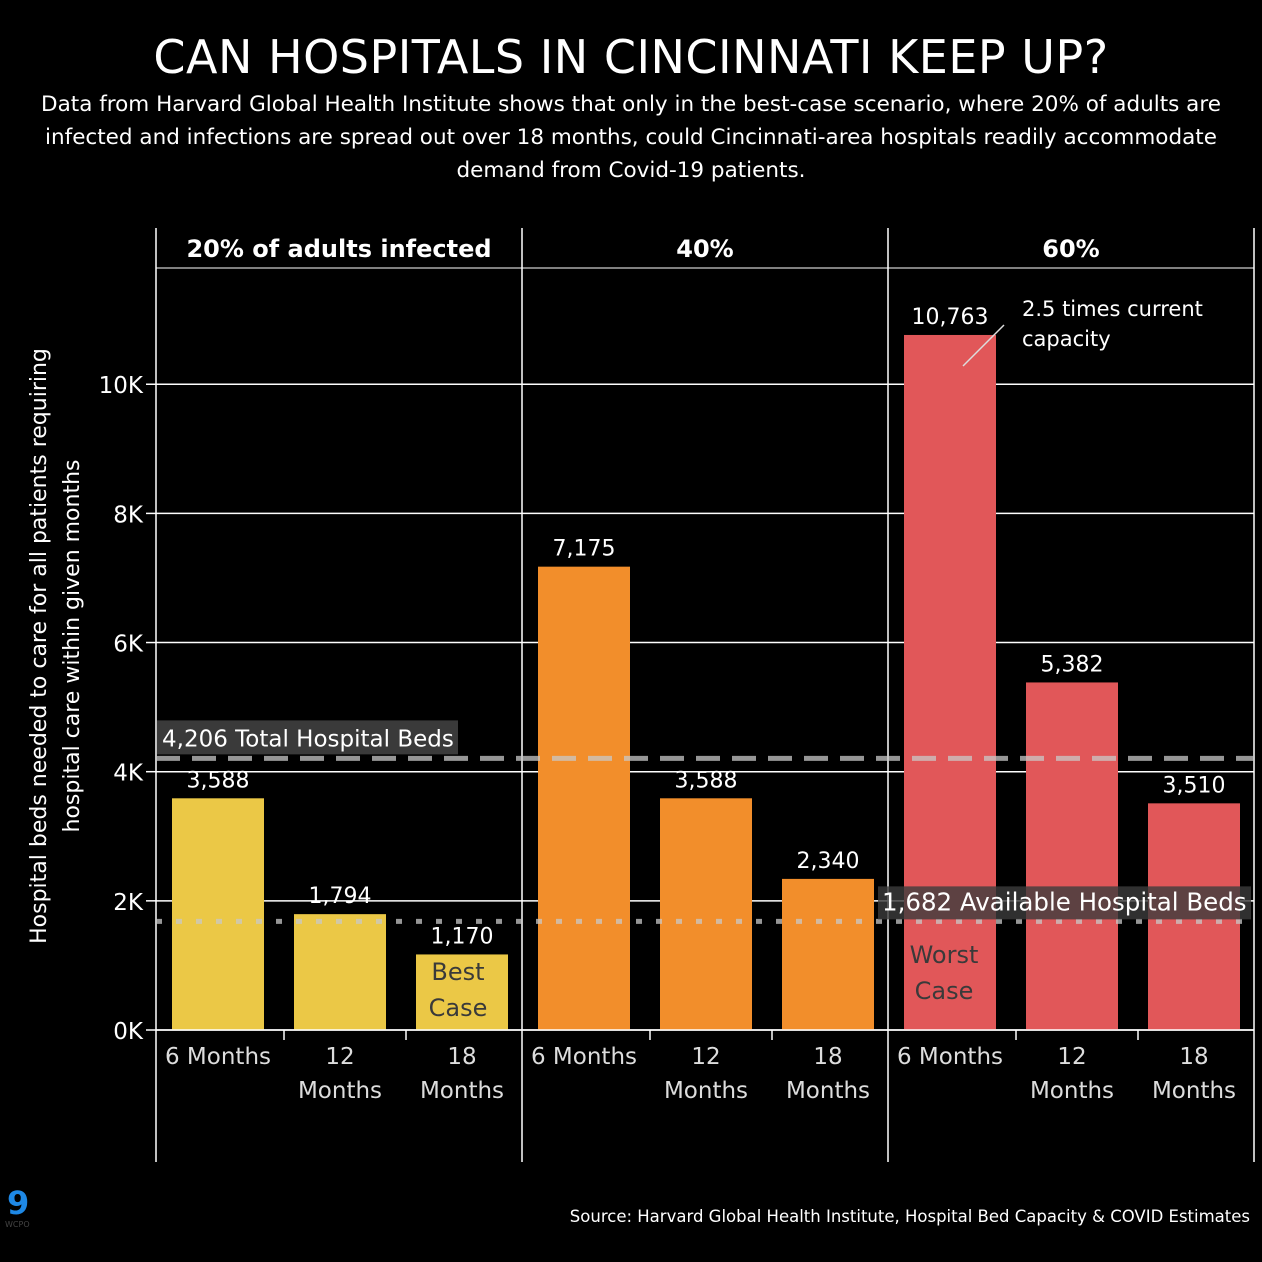 The image size is (1262, 1262). What do you see at coordinates (128, 645) in the screenshot?
I see `y-tick-label: 6K` at bounding box center [128, 645].